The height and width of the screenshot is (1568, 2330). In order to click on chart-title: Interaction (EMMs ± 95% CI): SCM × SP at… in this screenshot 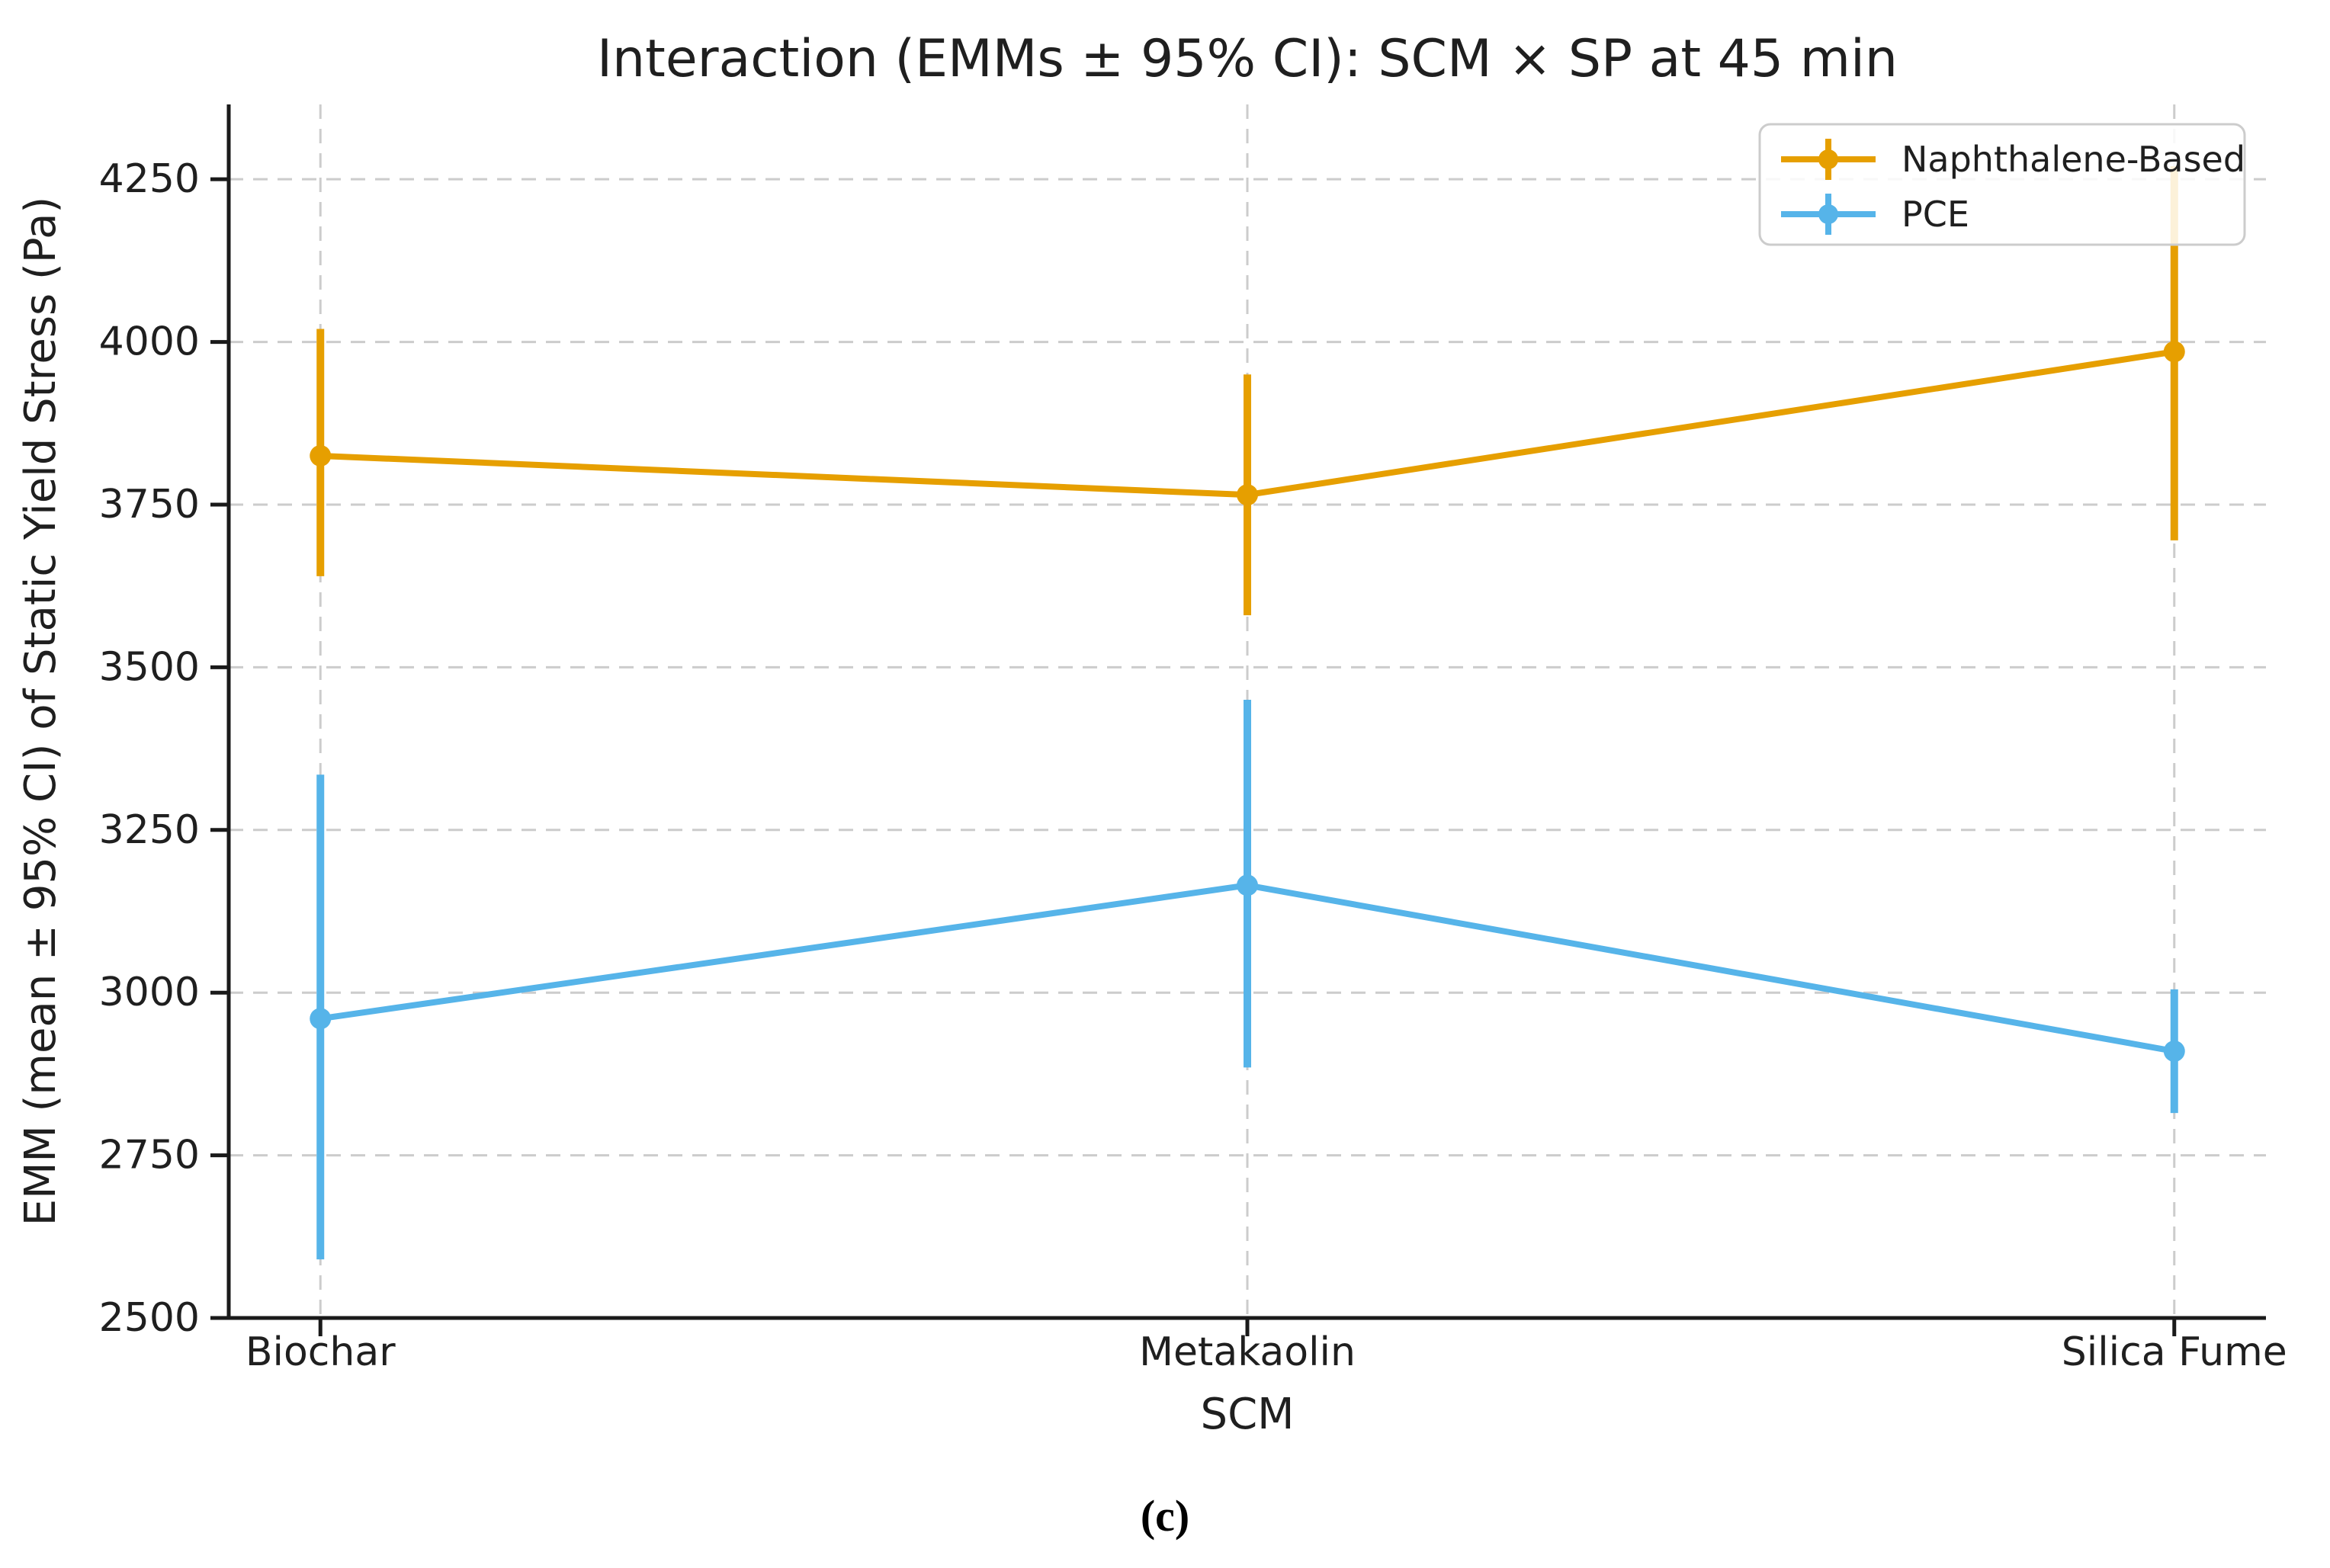, I will do `click(1247, 59)`.